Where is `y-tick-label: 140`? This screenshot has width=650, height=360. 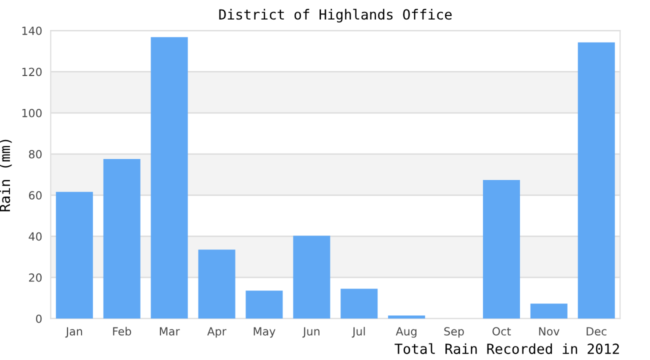 y-tick-label: 140 is located at coordinates (32, 30).